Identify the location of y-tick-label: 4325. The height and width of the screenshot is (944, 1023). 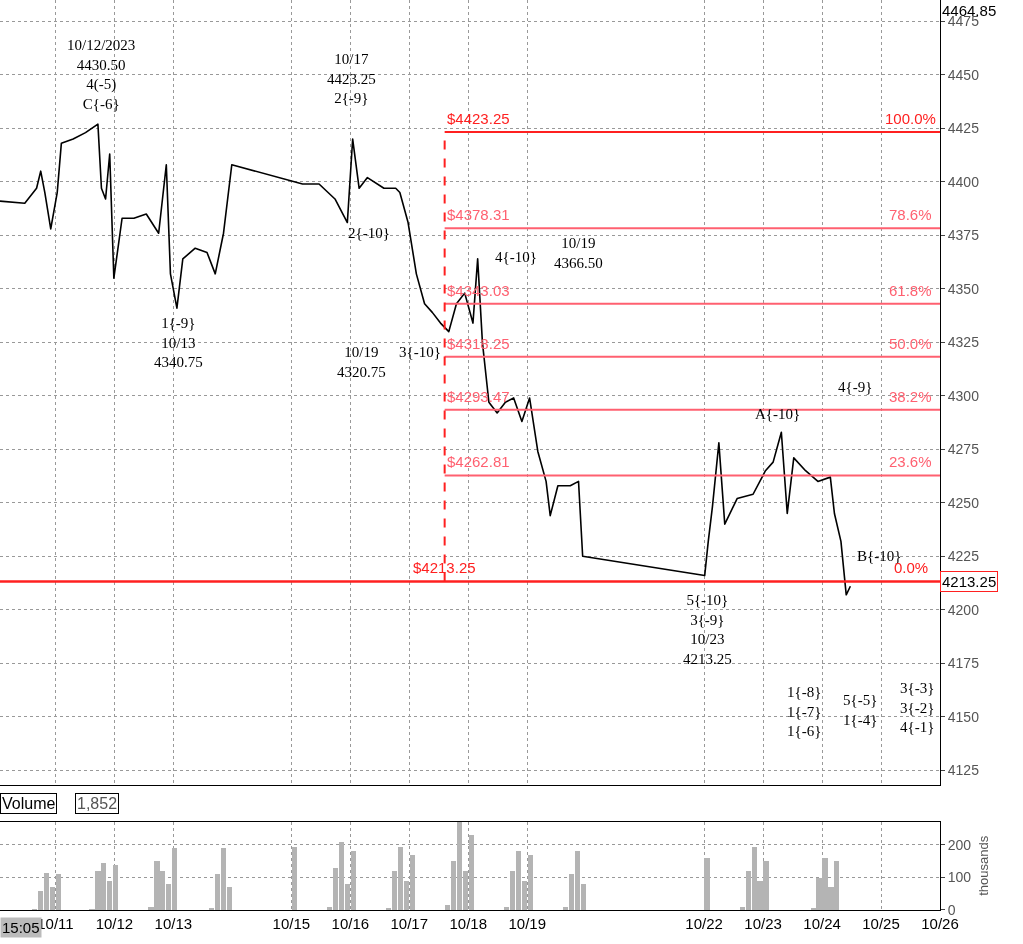
(963, 342).